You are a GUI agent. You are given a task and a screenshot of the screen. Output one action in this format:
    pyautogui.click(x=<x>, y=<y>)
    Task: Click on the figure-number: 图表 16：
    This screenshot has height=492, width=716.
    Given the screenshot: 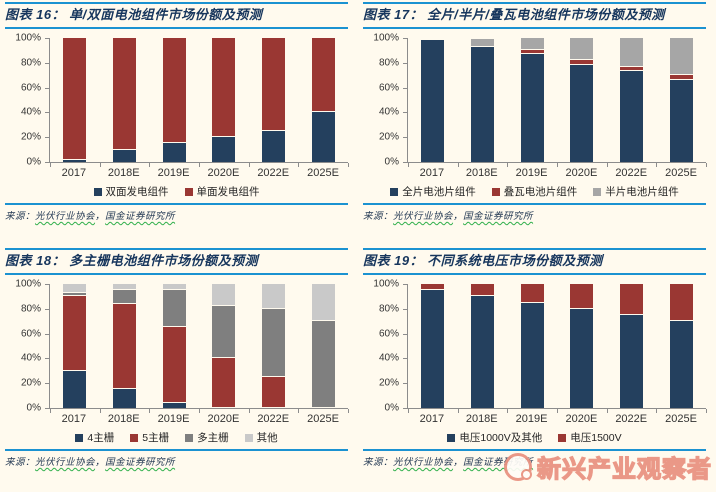 What is the action you would take?
    pyautogui.click(x=35, y=14)
    